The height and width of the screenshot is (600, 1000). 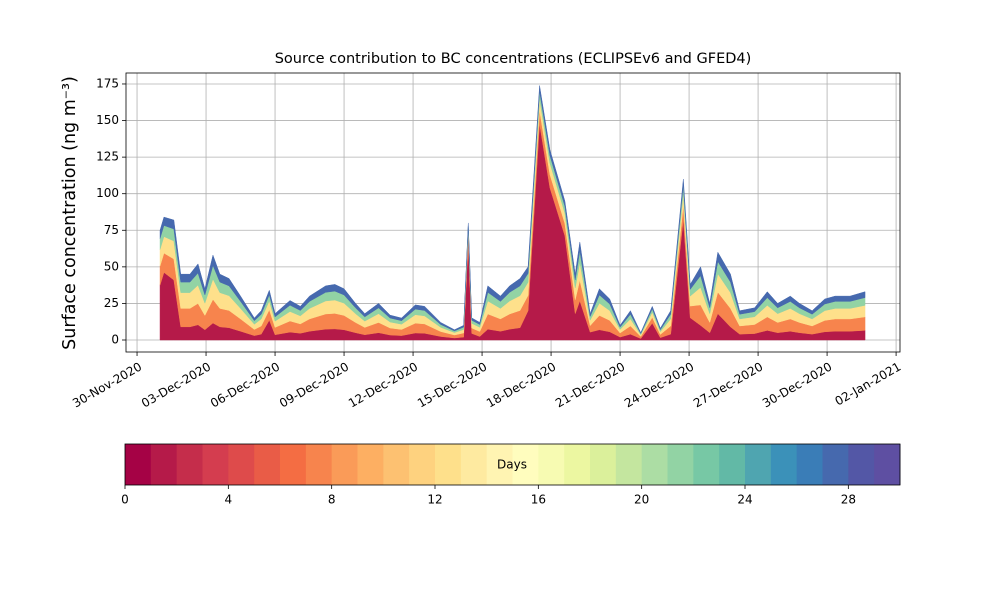 What do you see at coordinates (383, 385) in the screenshot?
I see `x-tick-label: 12-Dec-2020` at bounding box center [383, 385].